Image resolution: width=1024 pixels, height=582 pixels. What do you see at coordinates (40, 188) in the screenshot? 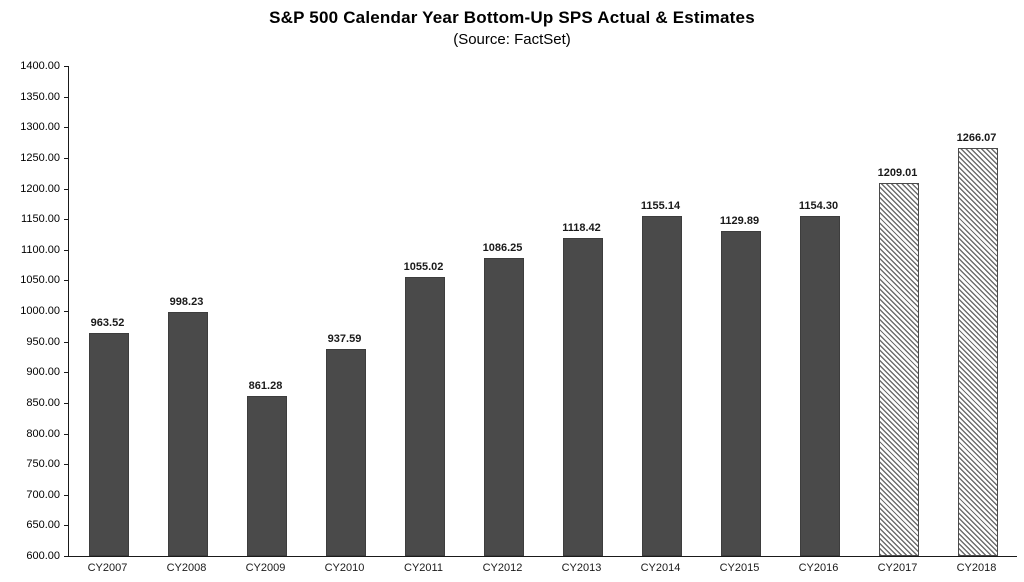
I see `y-tick-label: 1200.00` at bounding box center [40, 188].